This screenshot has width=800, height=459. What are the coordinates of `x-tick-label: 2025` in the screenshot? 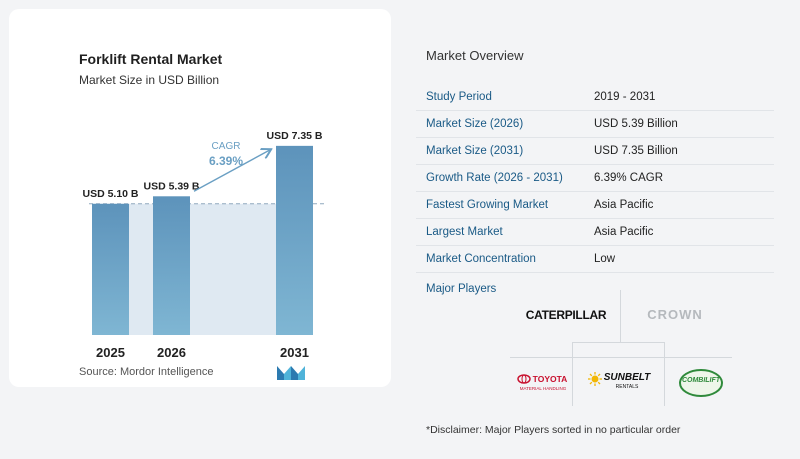 It's located at (110, 352).